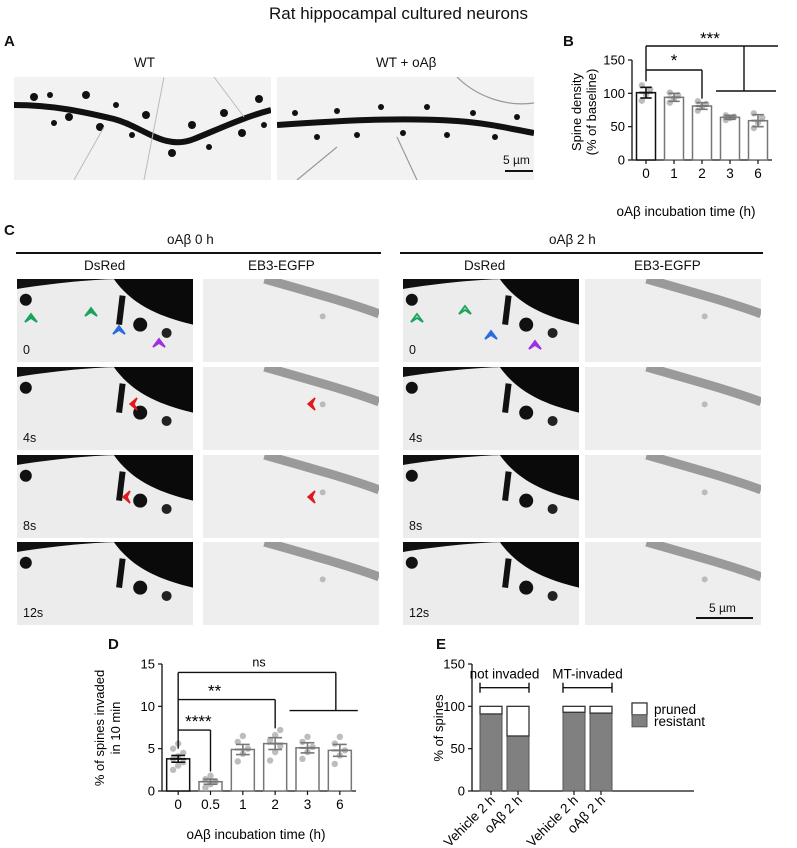  I want to click on group-label-mt-invaded: MT-invaded, so click(587, 674).